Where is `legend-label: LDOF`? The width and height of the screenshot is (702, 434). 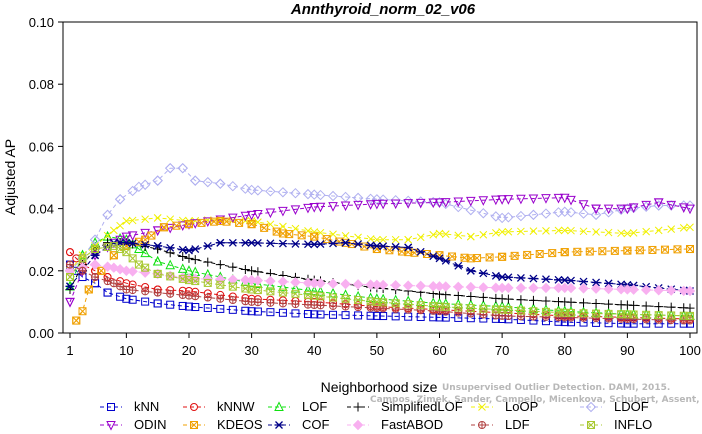
legend-label: LDOF is located at coordinates (631, 406).